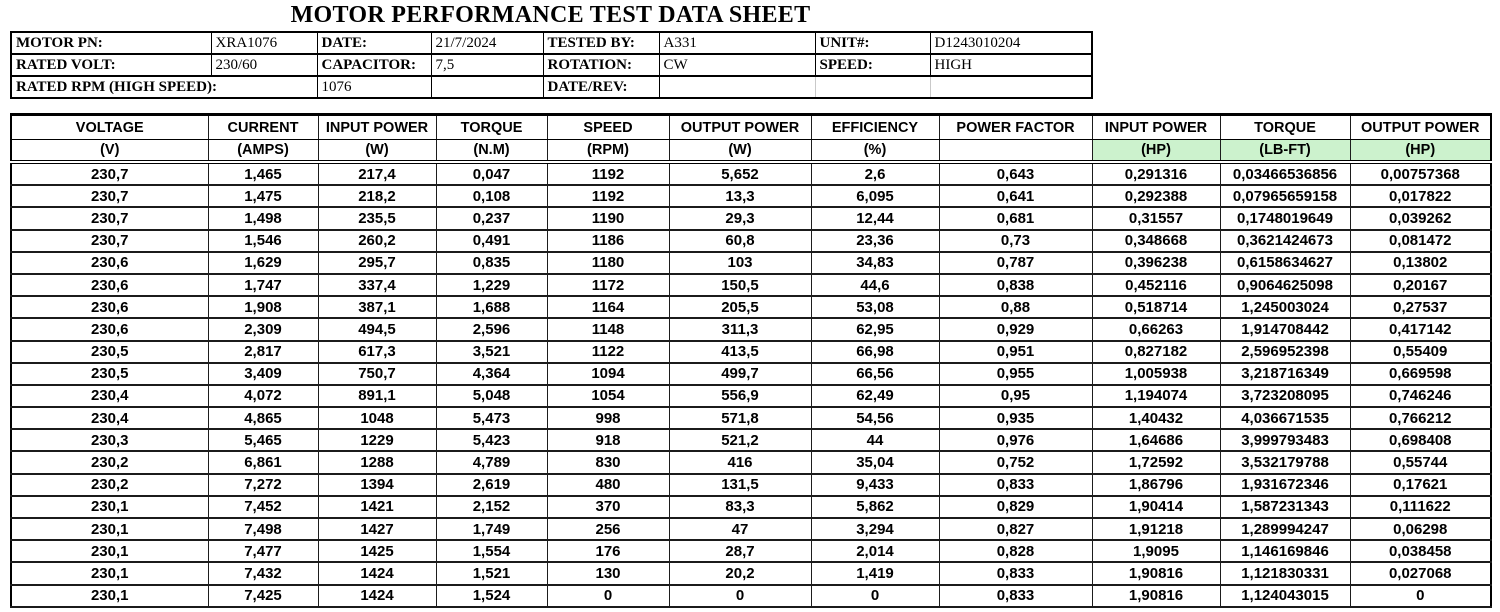  What do you see at coordinates (262, 262) in the screenshot?
I see `cell: 1,629` at bounding box center [262, 262].